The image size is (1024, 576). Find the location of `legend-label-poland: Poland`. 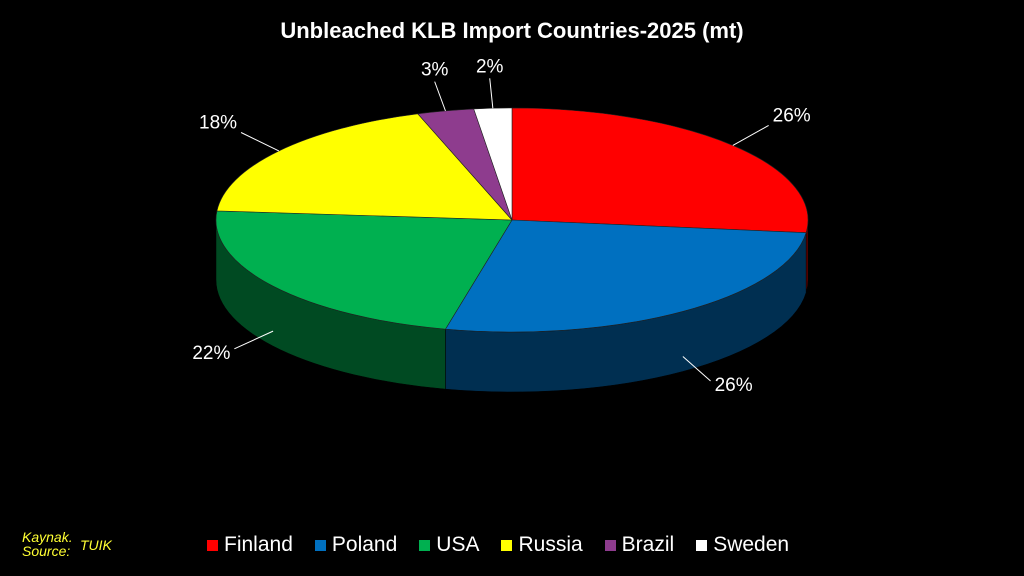

legend-label-poland: Poland is located at coordinates (364, 544).